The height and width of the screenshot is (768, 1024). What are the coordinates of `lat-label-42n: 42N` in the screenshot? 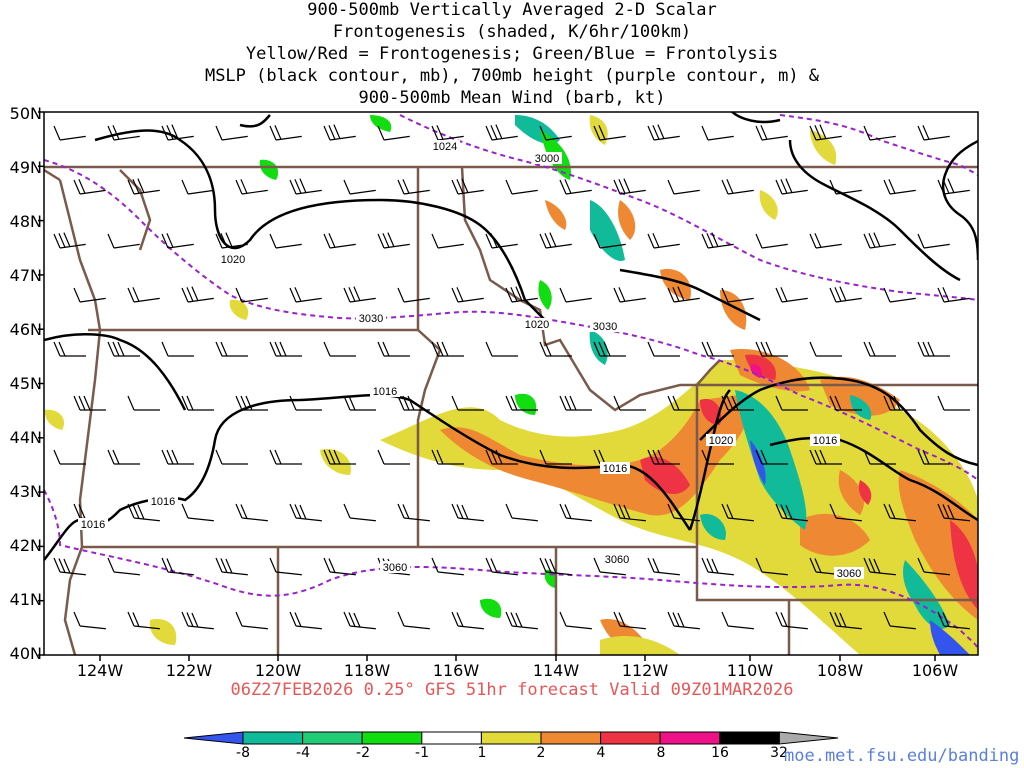 It's located at (25, 545).